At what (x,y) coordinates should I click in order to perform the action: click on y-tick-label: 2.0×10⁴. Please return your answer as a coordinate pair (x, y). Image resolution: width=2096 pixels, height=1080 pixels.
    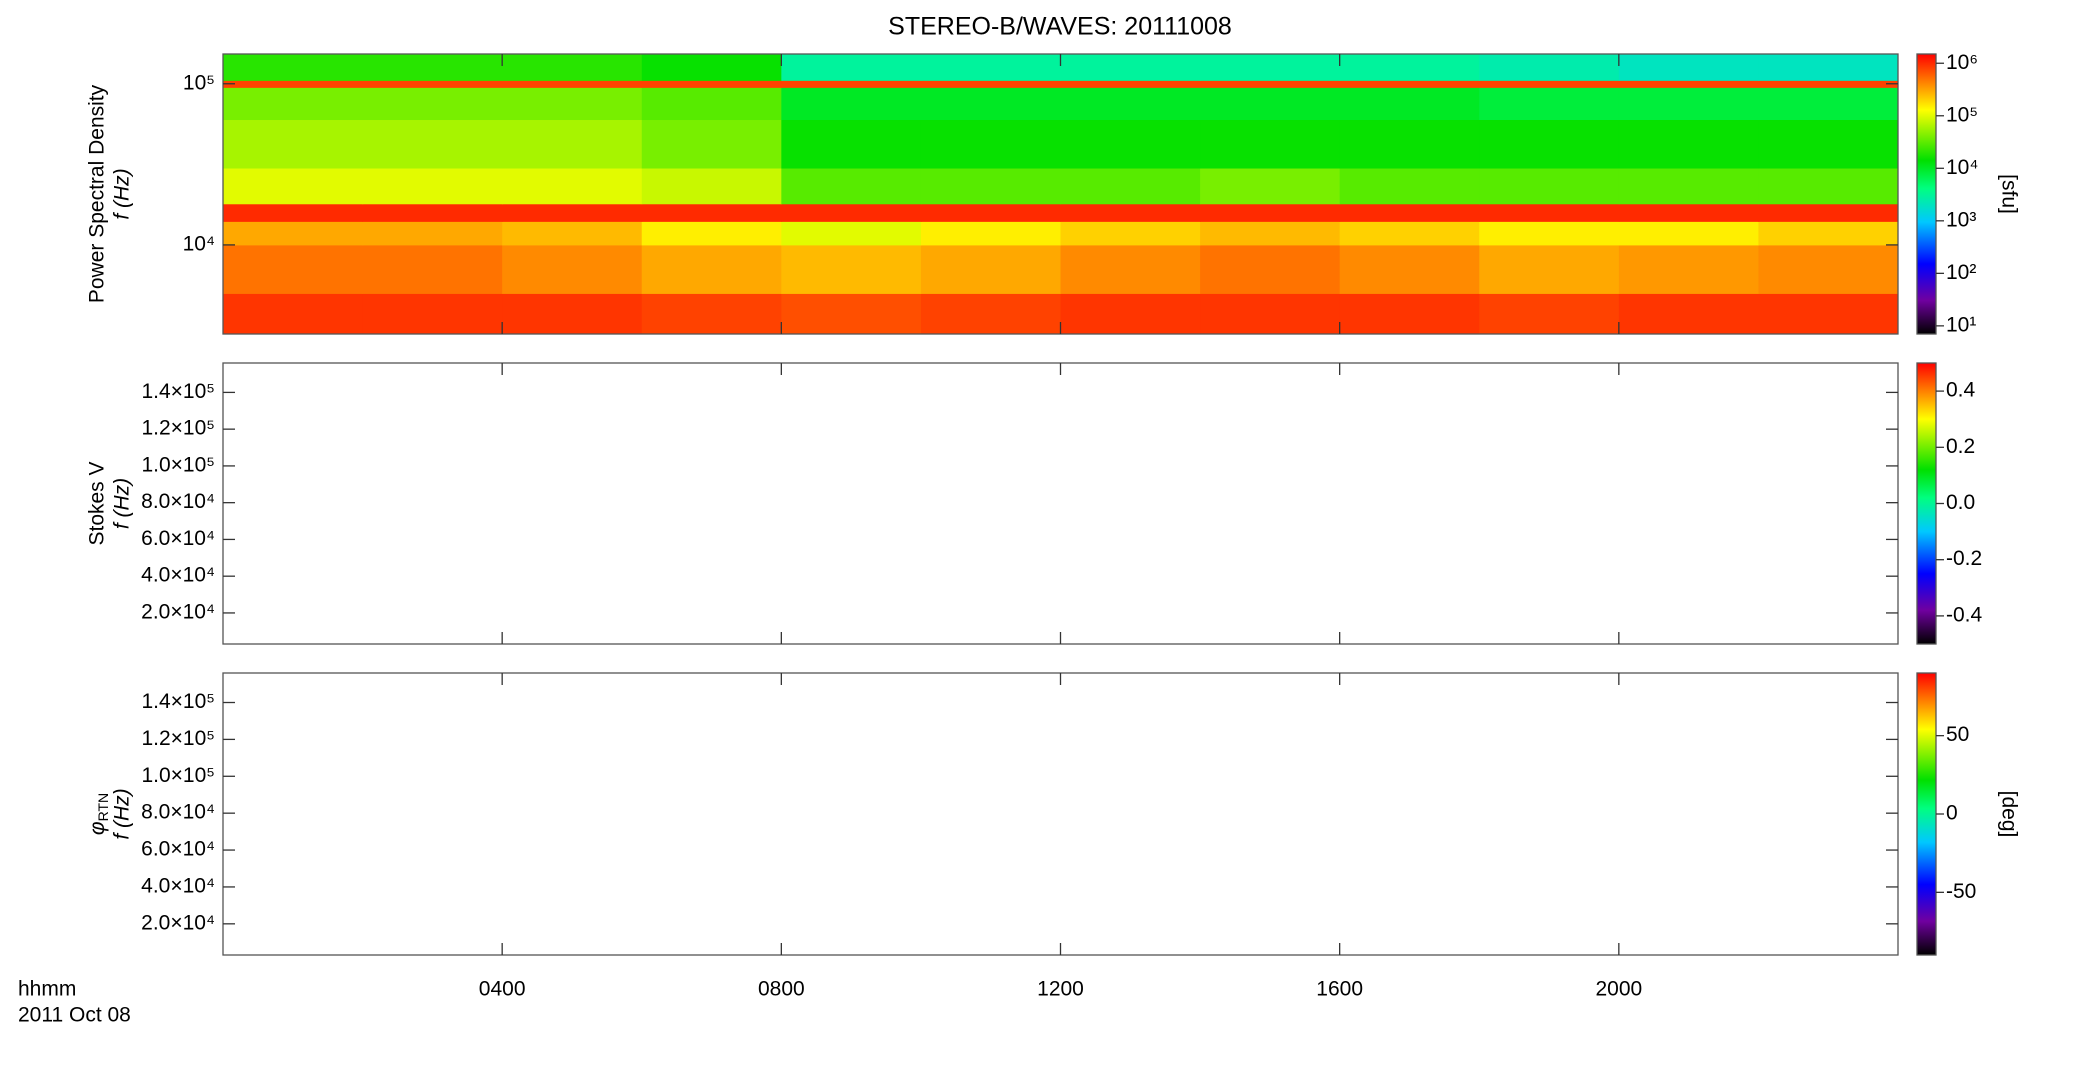
    Looking at the image, I should click on (178, 922).